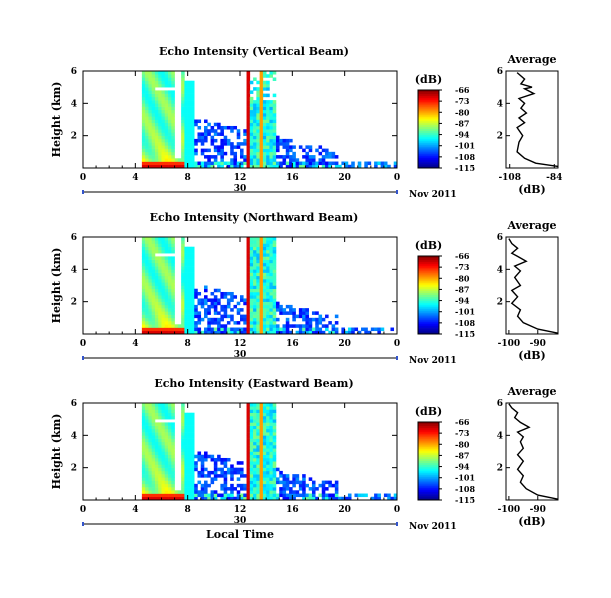  Describe the element at coordinates (433, 361) in the screenshot. I see `date-label: Nov 2011` at that location.